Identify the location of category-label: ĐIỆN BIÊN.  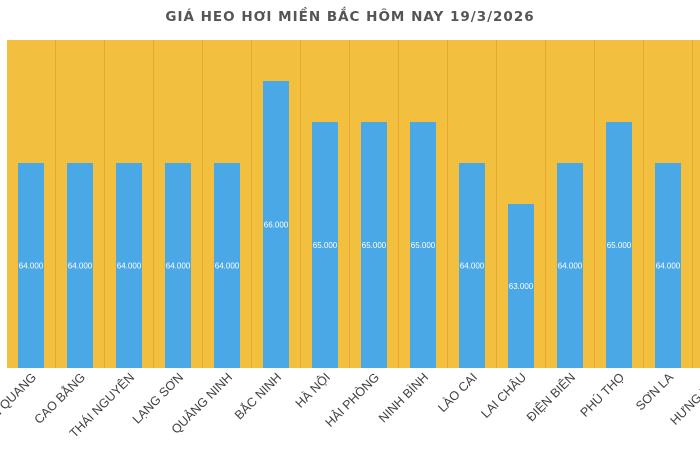
(550, 397).